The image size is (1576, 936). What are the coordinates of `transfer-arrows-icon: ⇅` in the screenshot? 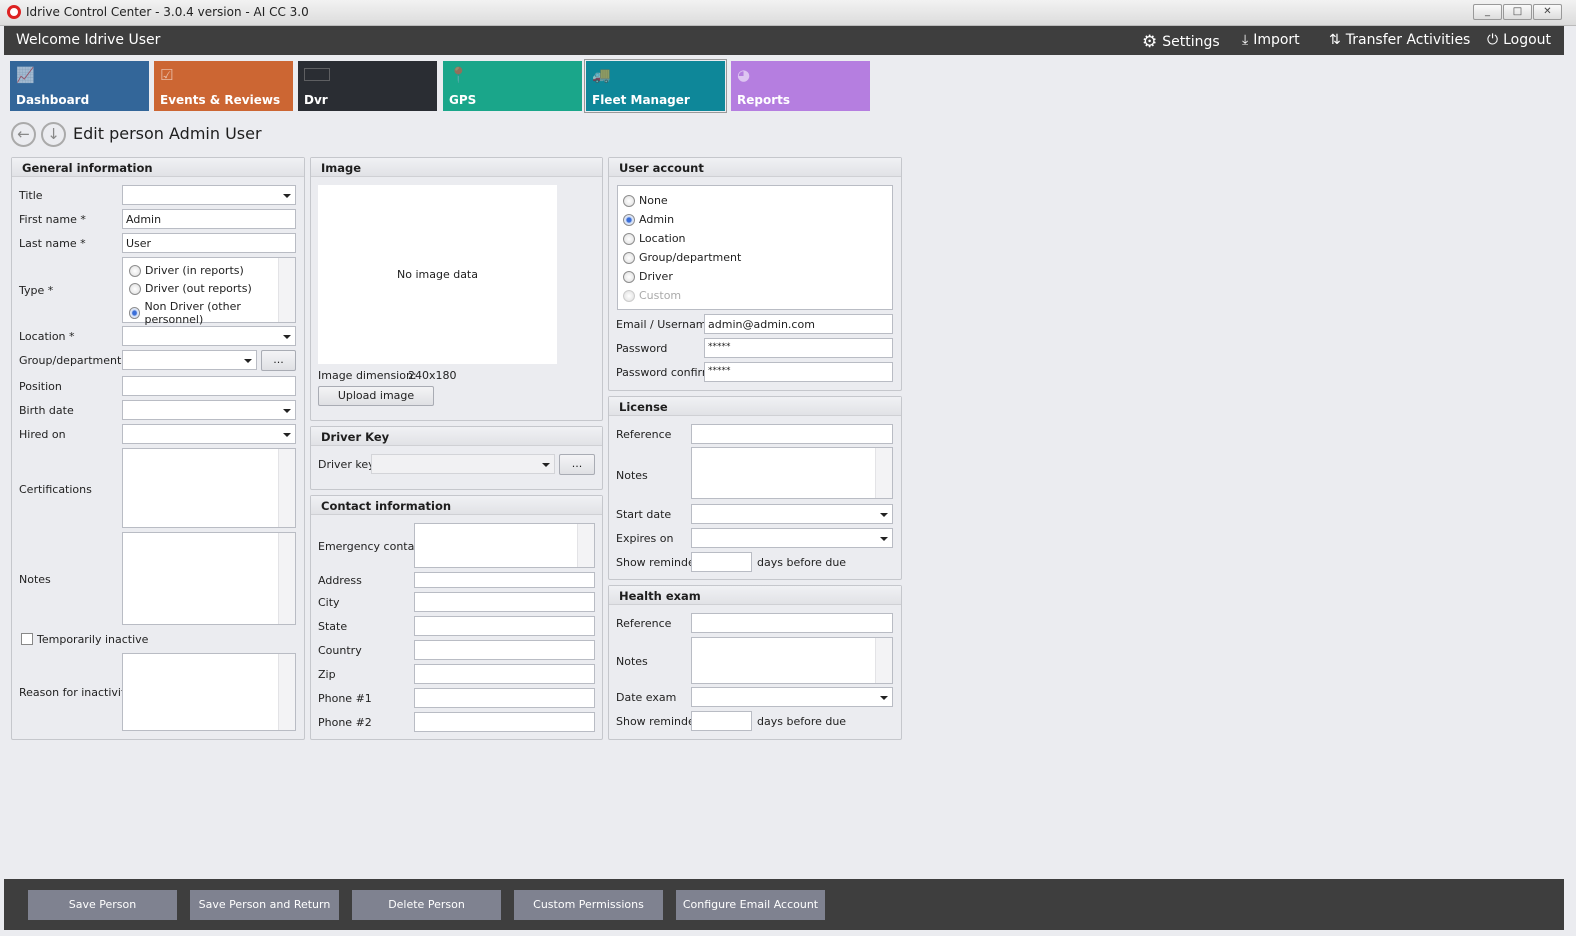 It's located at (1335, 40).